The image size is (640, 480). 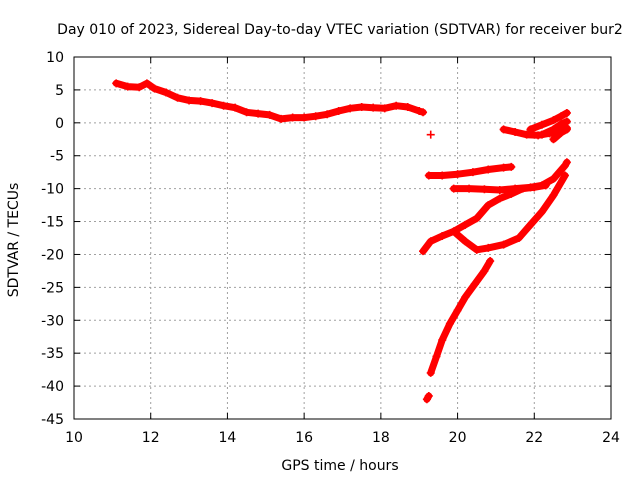 I want to click on y-tick-labels: 10 5 0 -5 -10 -15 -20 -25 -30 -35 -40 -45, so click(x=52, y=239).